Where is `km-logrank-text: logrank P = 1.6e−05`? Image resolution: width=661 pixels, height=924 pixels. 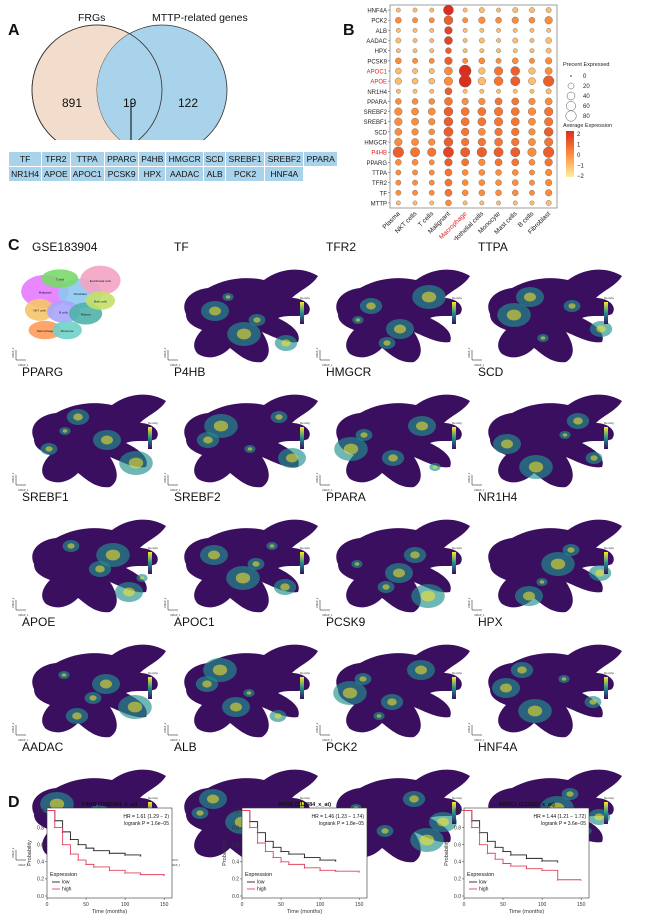 km-logrank-text: logrank P = 1.6e−05 is located at coordinates (146, 824).